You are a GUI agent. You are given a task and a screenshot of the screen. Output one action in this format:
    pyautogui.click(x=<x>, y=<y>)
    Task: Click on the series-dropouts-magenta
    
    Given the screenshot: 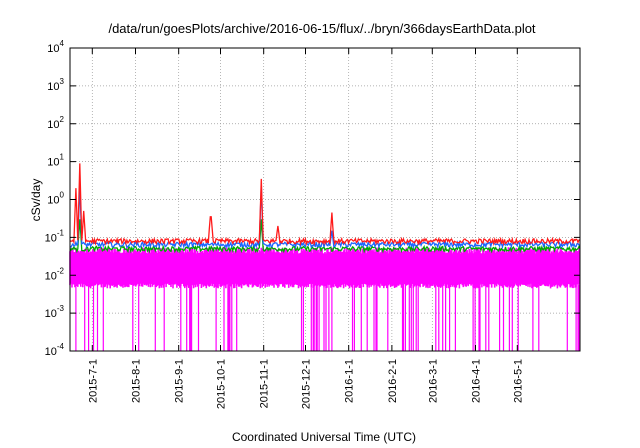 What is the action you would take?
    pyautogui.click(x=327, y=317)
    